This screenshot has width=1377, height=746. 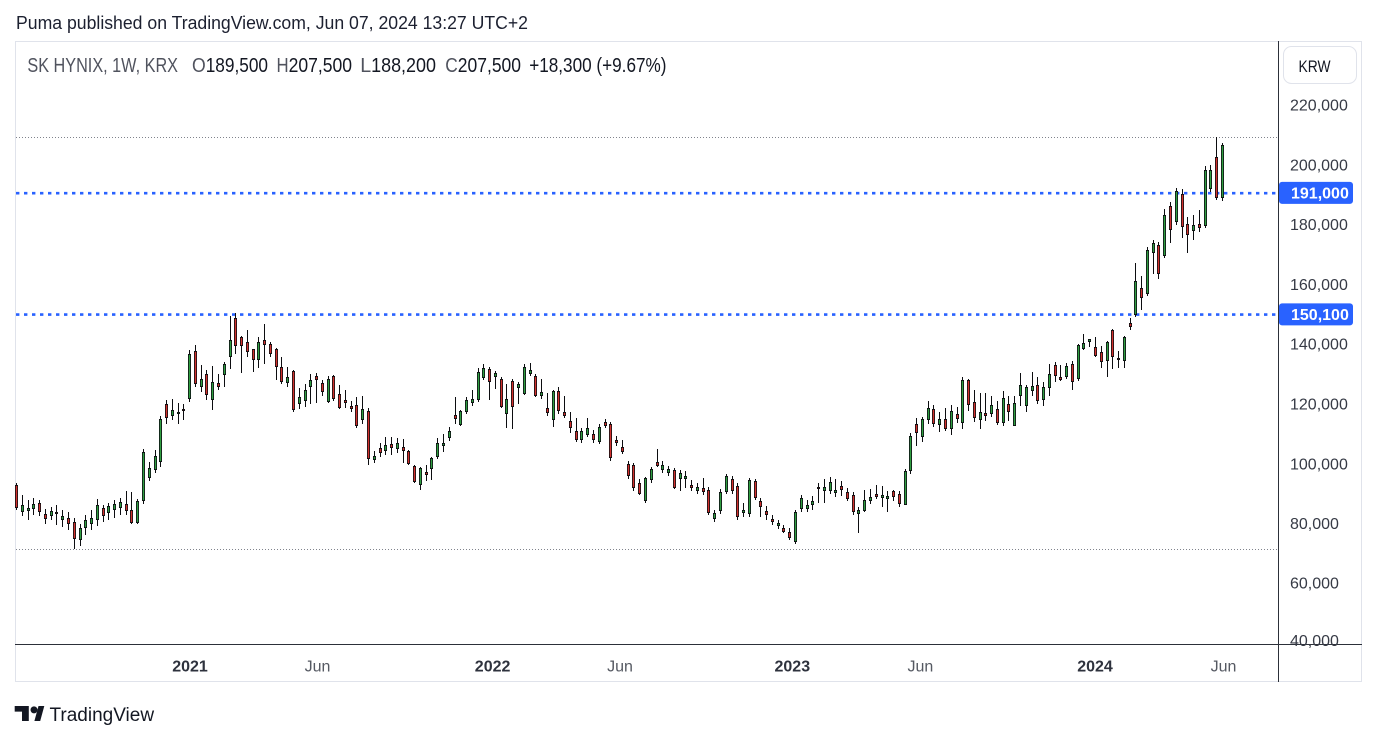 What do you see at coordinates (1320, 194) in the screenshot?
I see `svg-text: 191,000` at bounding box center [1320, 194].